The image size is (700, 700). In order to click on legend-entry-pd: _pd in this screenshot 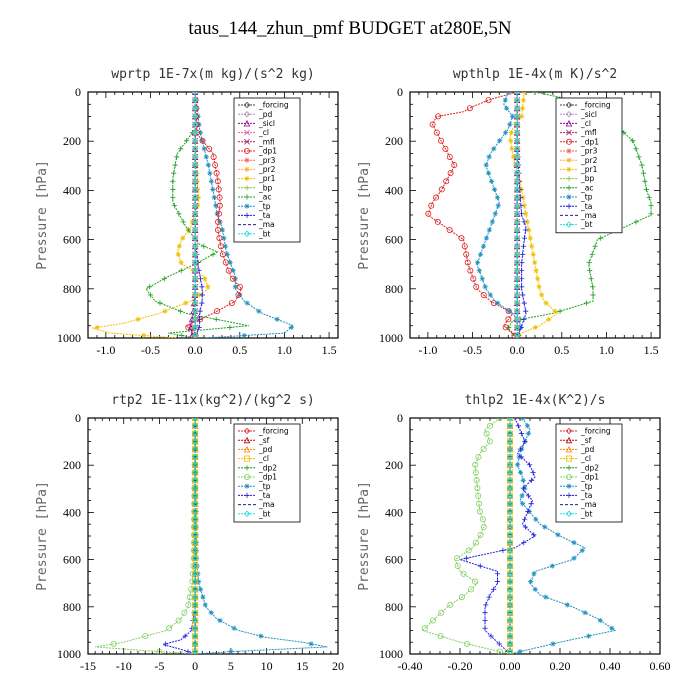, I will do `click(587, 449)`.